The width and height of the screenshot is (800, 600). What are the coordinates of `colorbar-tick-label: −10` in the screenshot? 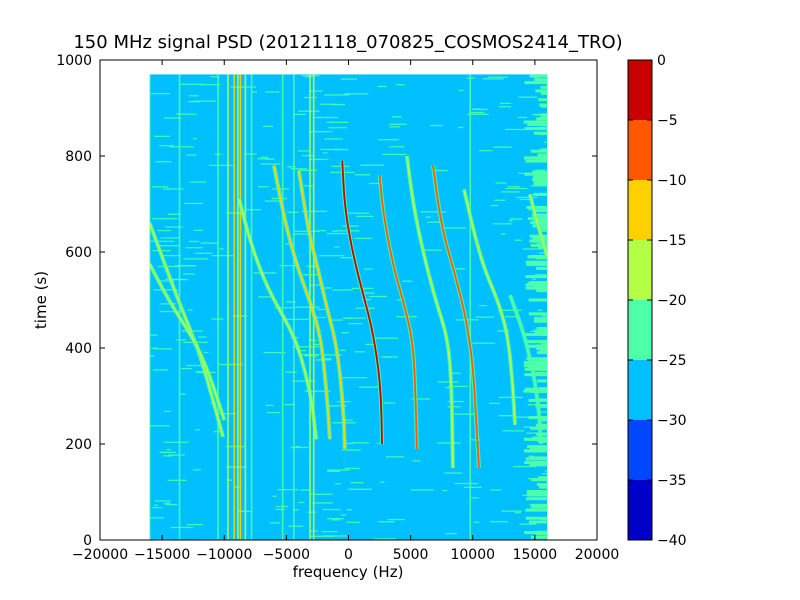 It's located at (672, 181).